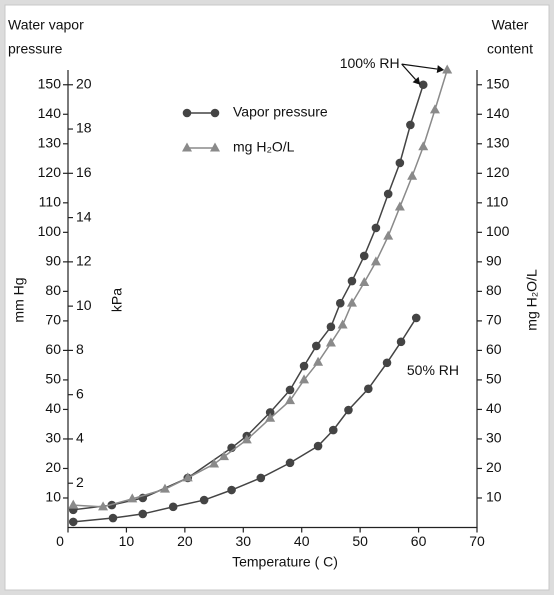  What do you see at coordinates (53, 467) in the screenshot?
I see `y-tick-label: 20` at bounding box center [53, 467].